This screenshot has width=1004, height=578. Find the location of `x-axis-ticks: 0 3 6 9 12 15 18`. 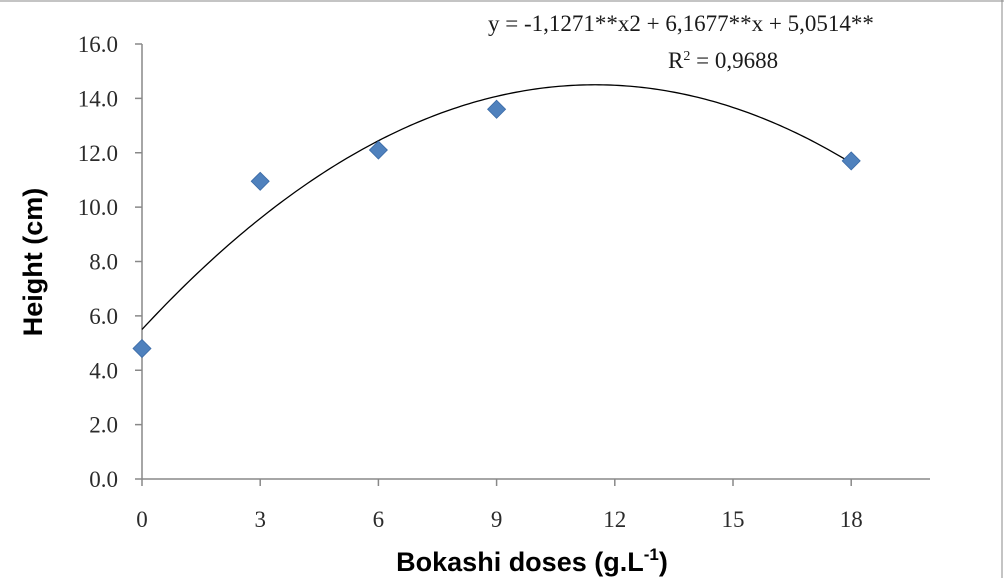

x-axis-ticks: 0 3 6 9 12 15 18 is located at coordinates (499, 505).